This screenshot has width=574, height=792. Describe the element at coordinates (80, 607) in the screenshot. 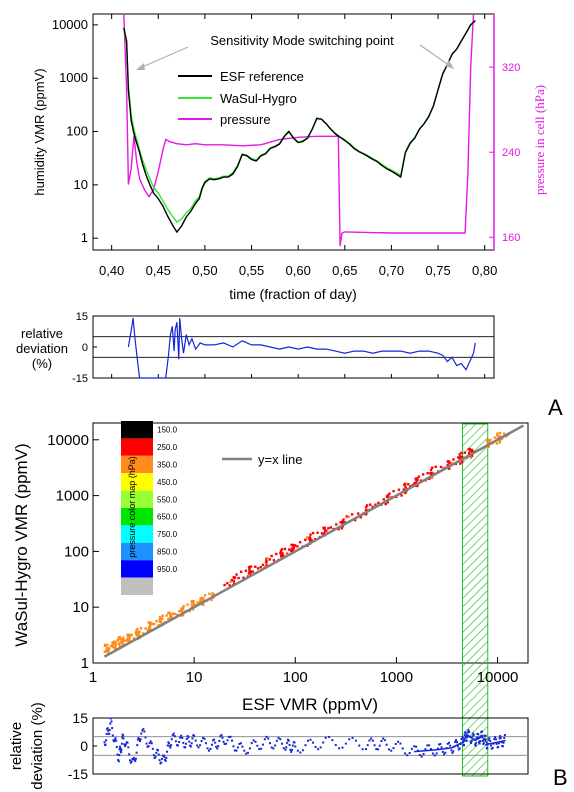

I see `y-tick-label-b: 10` at that location.